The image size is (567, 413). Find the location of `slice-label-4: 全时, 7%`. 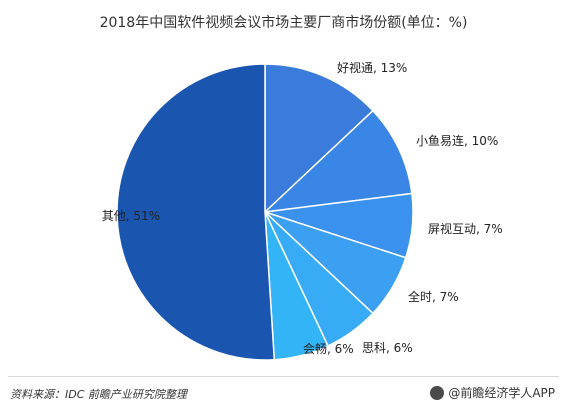

slice-label-4: 全时, 7% is located at coordinates (433, 296).